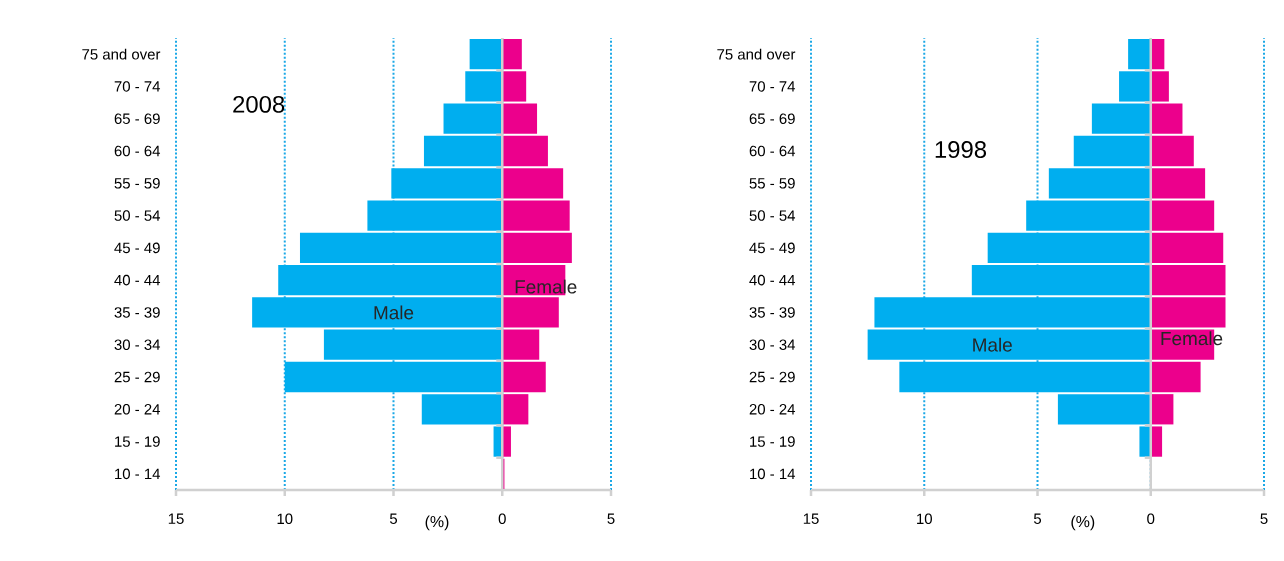  Describe the element at coordinates (961, 149) in the screenshot. I see `text: 1998` at that location.